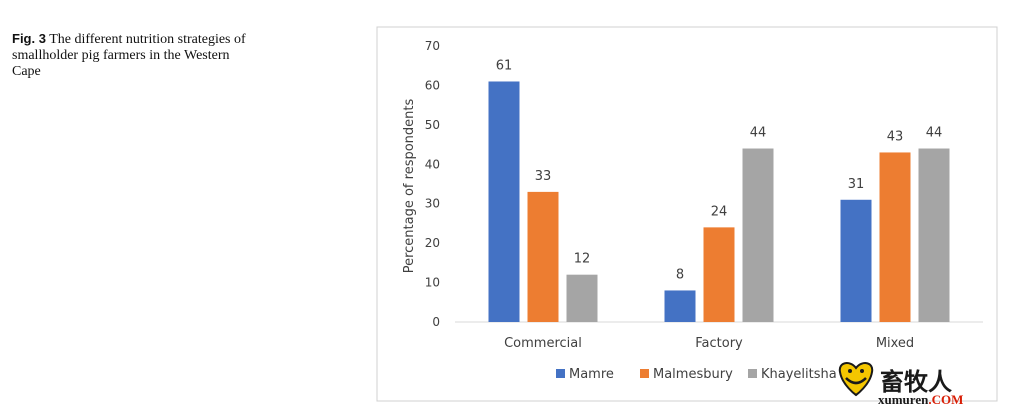 The width and height of the screenshot is (1012, 408). What do you see at coordinates (895, 343) in the screenshot?
I see `category-label-mixed: Mixed` at bounding box center [895, 343].